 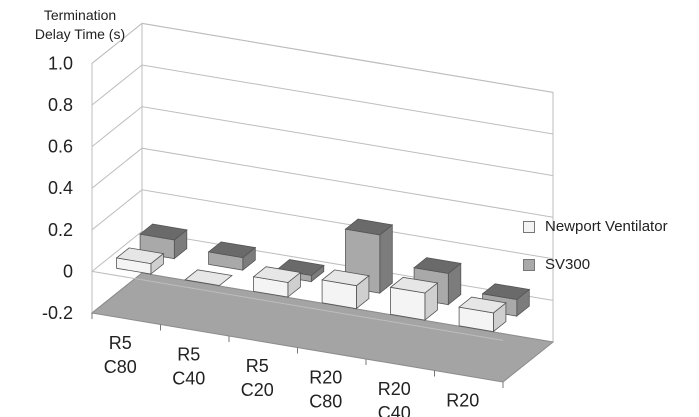 What do you see at coordinates (57, 313) in the screenshot?
I see `y-tick-label: -0.2` at bounding box center [57, 313].